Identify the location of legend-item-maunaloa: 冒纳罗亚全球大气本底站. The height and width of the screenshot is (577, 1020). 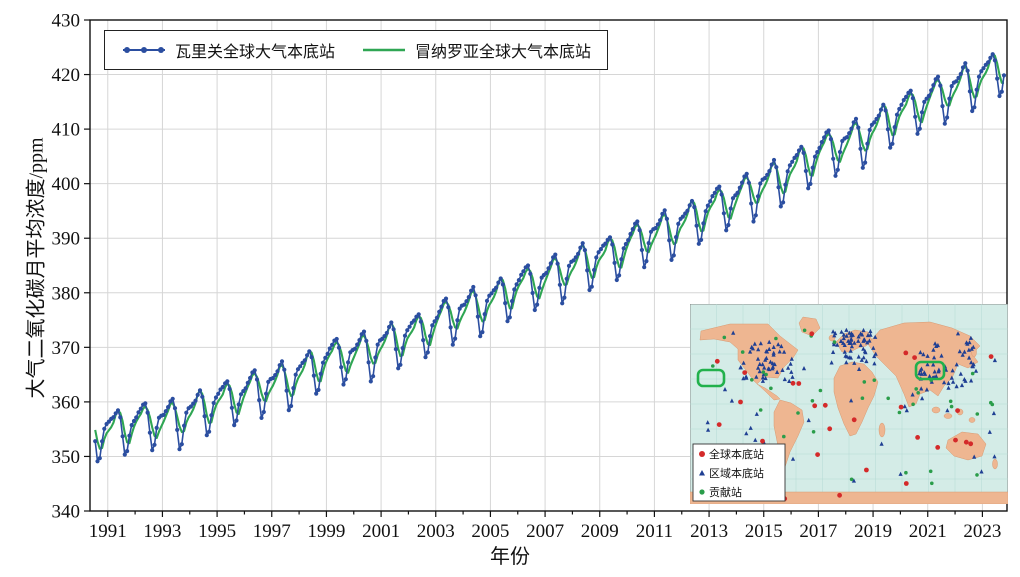
(476, 50).